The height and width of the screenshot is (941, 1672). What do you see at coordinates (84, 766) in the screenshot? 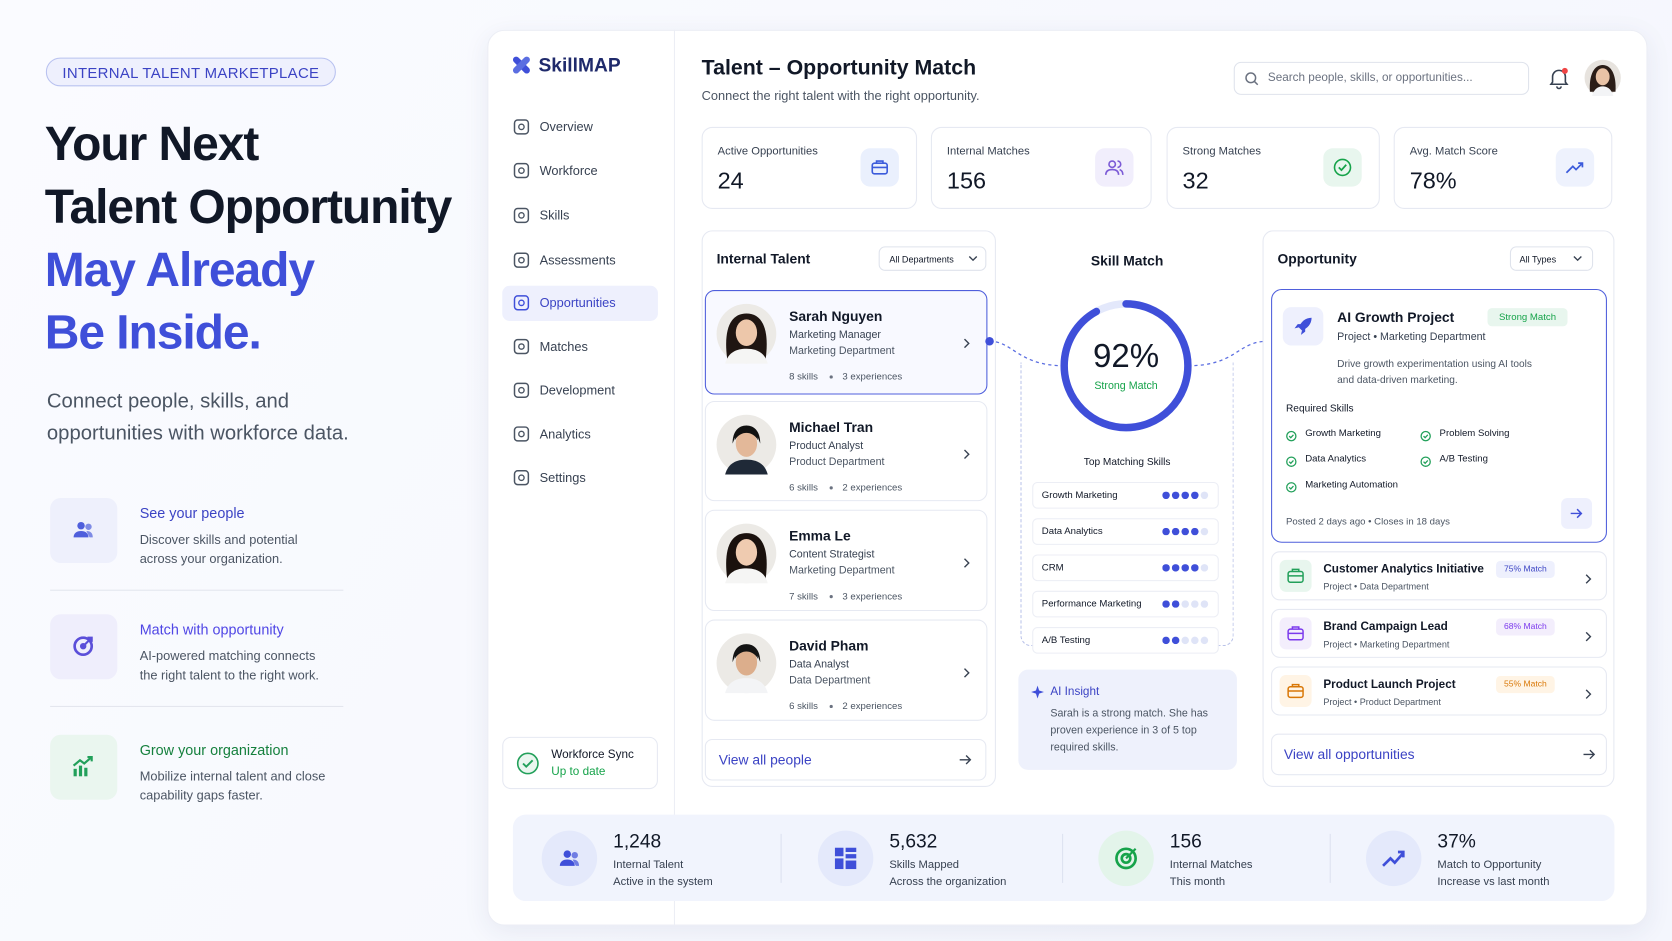
I see `feature-icon` at bounding box center [84, 766].